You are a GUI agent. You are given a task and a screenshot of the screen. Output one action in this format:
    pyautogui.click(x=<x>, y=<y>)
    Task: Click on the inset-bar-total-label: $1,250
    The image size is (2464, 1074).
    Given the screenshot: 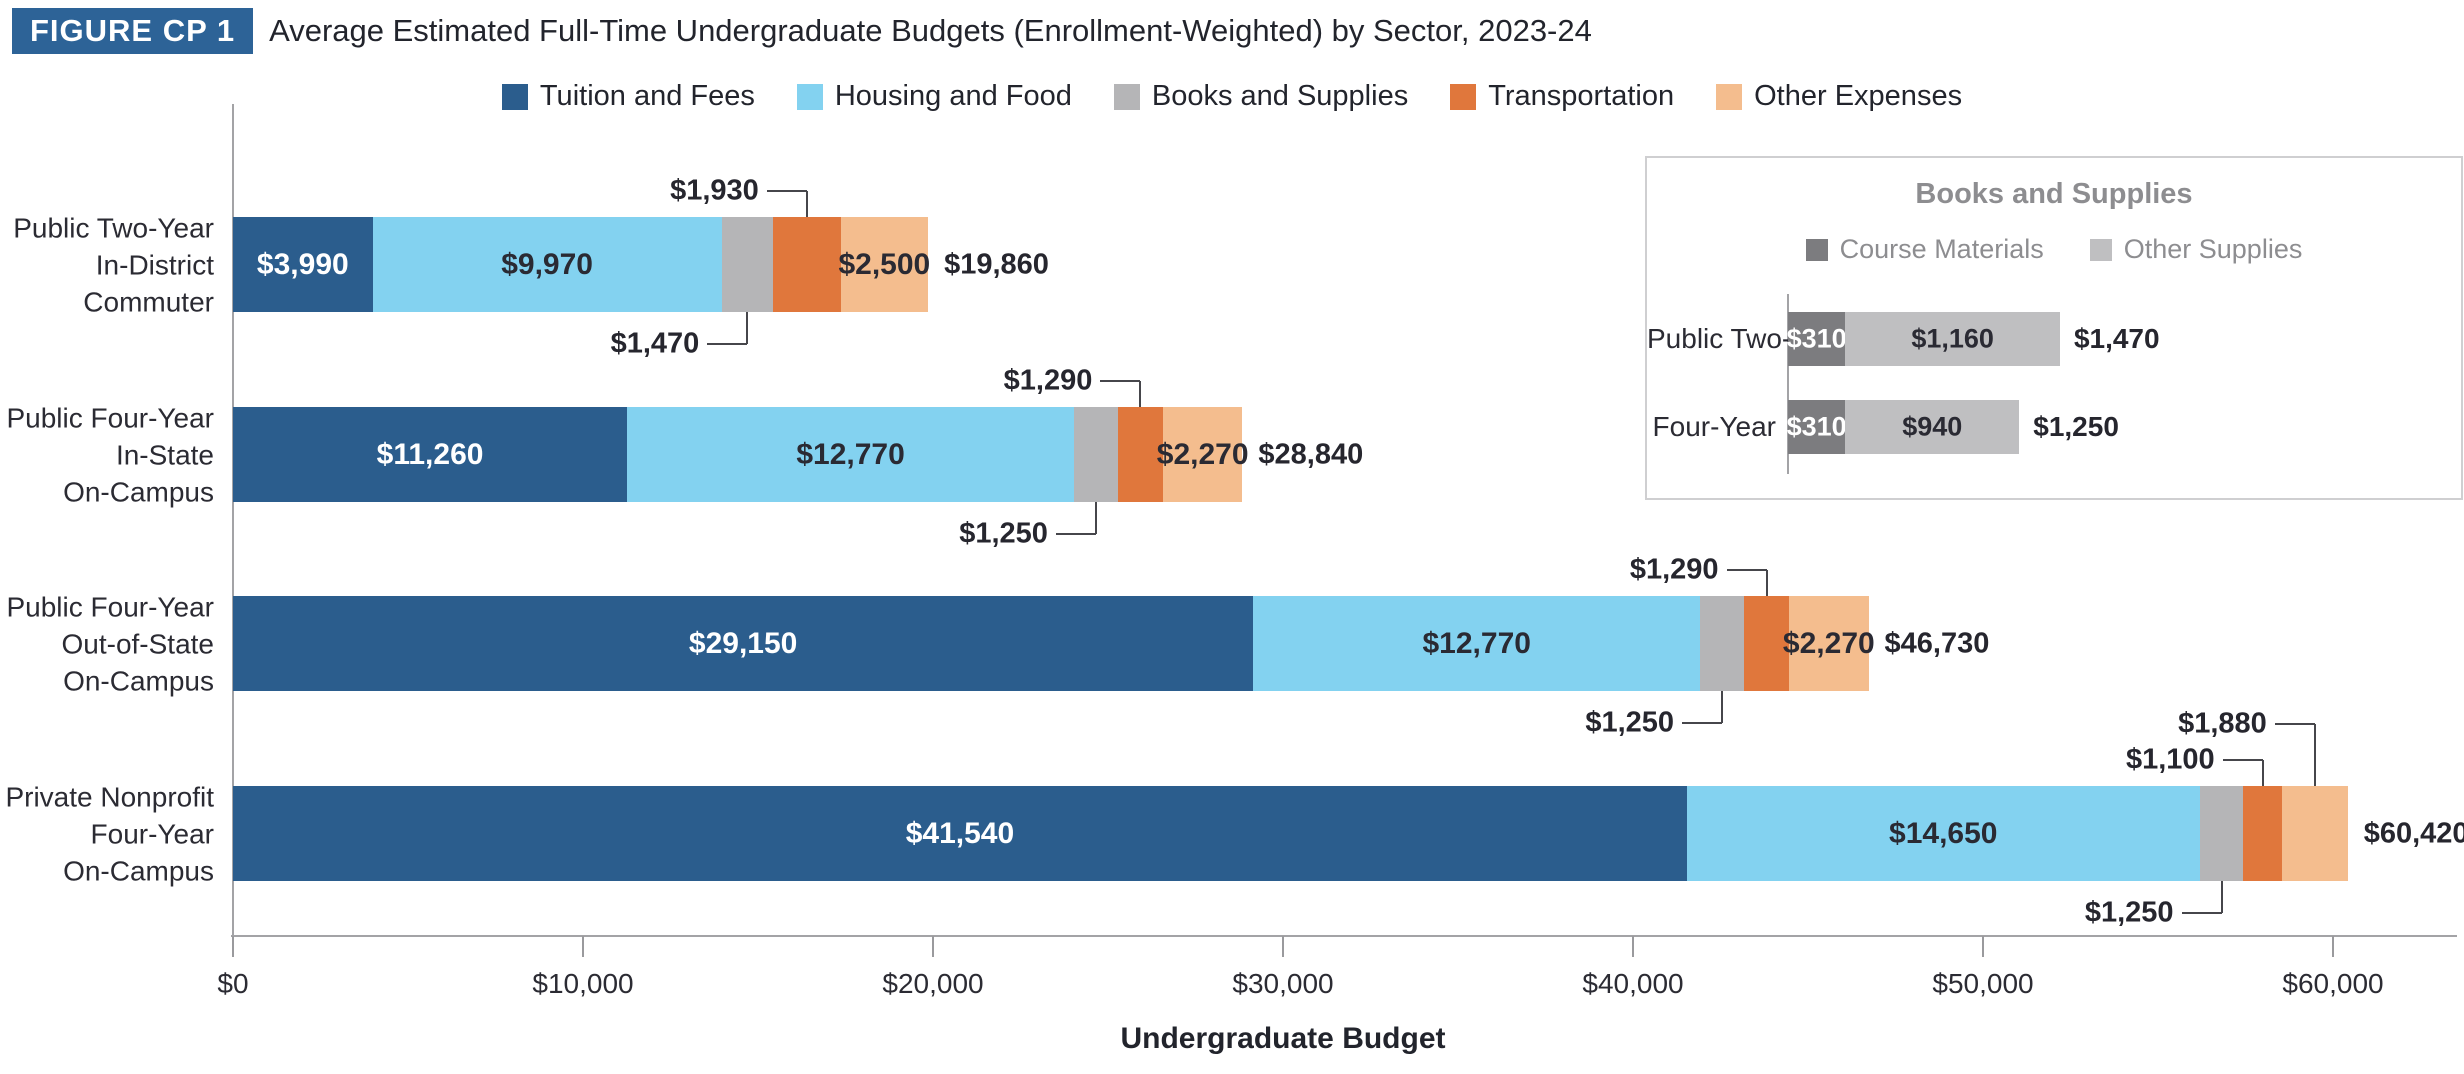 What is the action you would take?
    pyautogui.click(x=2076, y=426)
    